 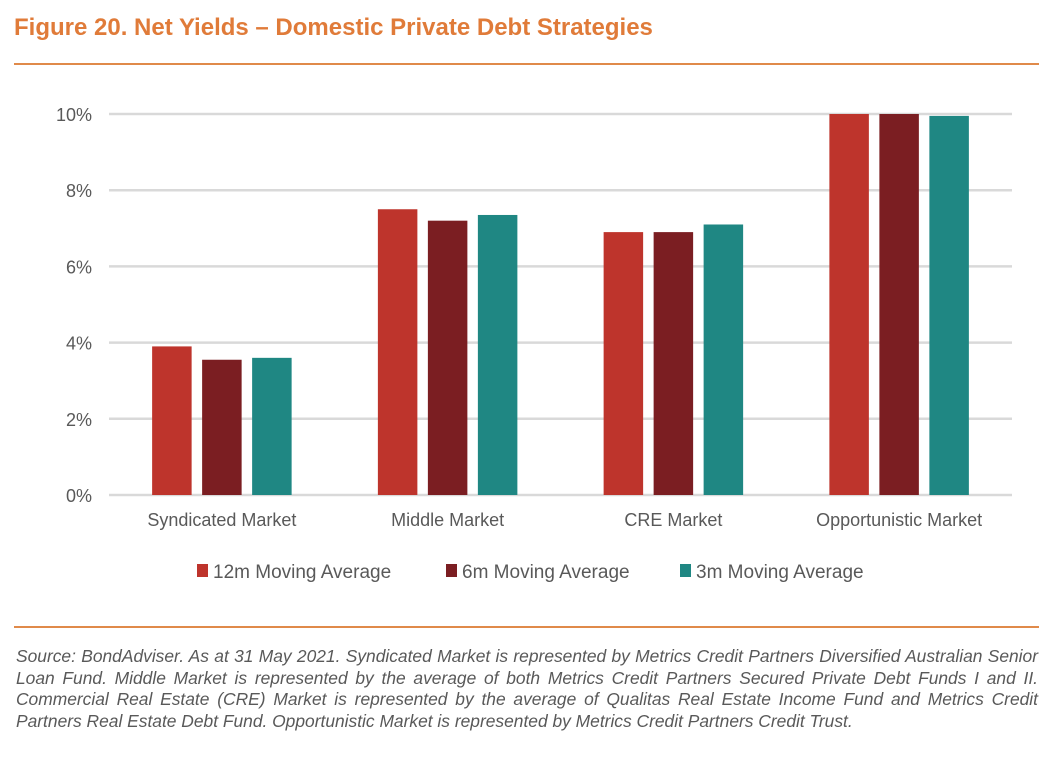 I want to click on legend-label: 12m Moving Average, so click(x=302, y=572).